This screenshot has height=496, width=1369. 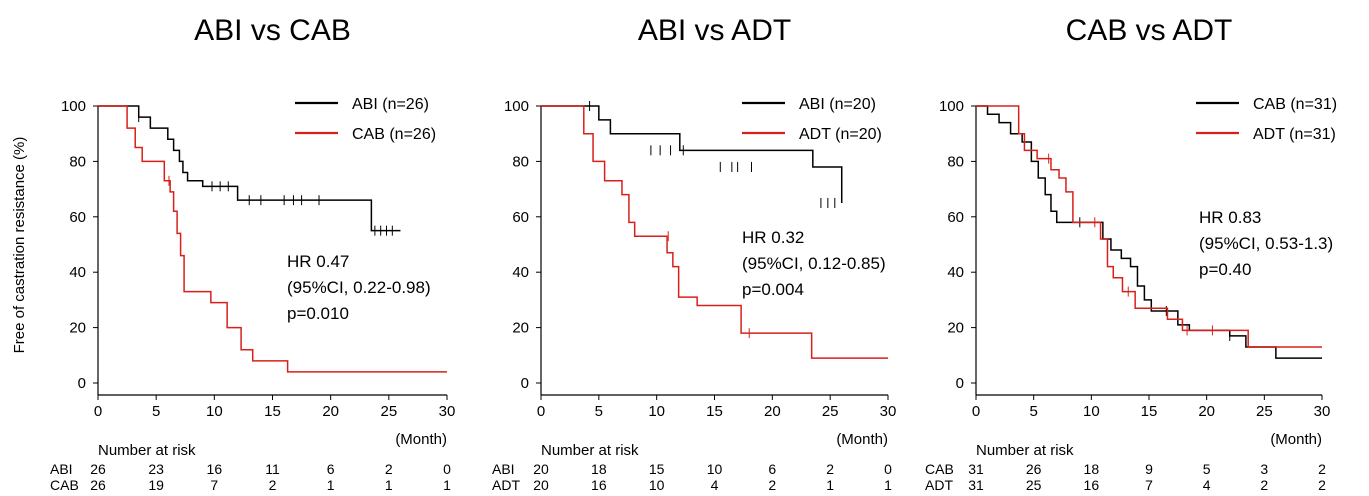 I want to click on panel-title: ABI vs ADT, so click(x=714, y=30).